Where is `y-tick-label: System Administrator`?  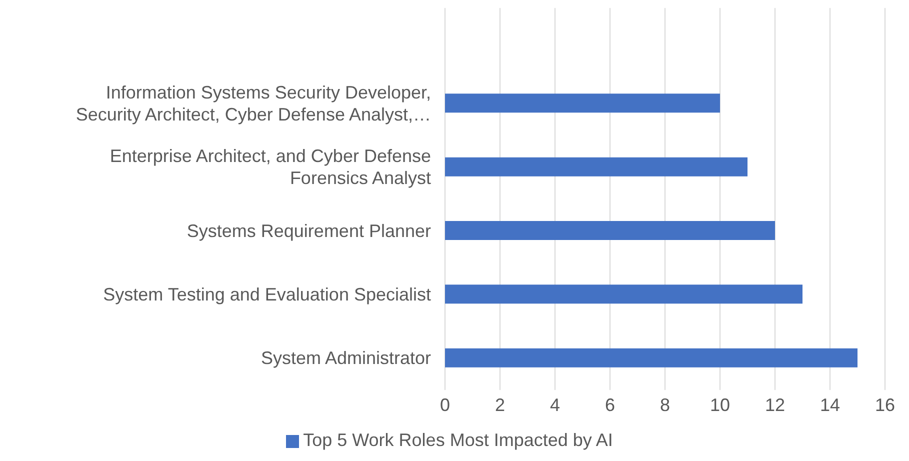
y-tick-label: System Administrator is located at coordinates (345, 358).